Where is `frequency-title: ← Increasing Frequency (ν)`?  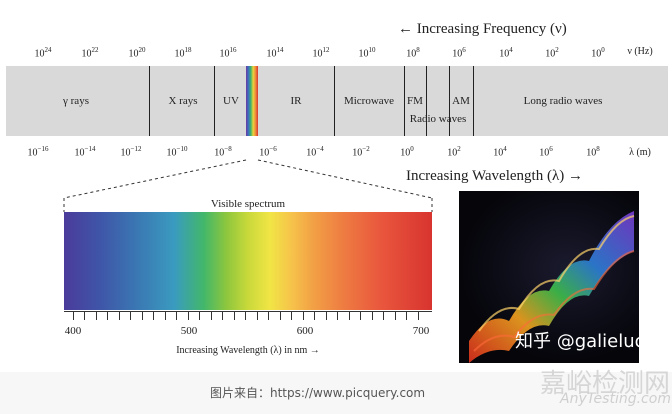
frequency-title: ← Increasing Frequency (ν) is located at coordinates (482, 29).